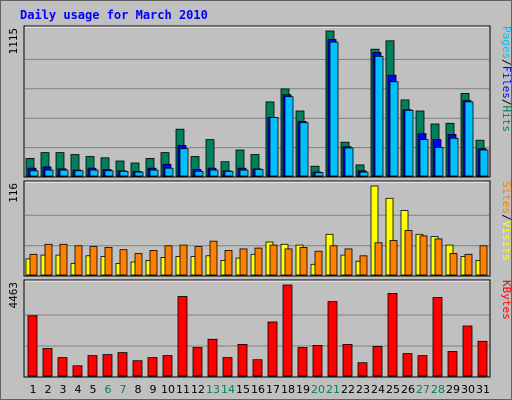 The height and width of the screenshot is (400, 512). I want to click on x-tick-day-14: 14, so click(228, 389).